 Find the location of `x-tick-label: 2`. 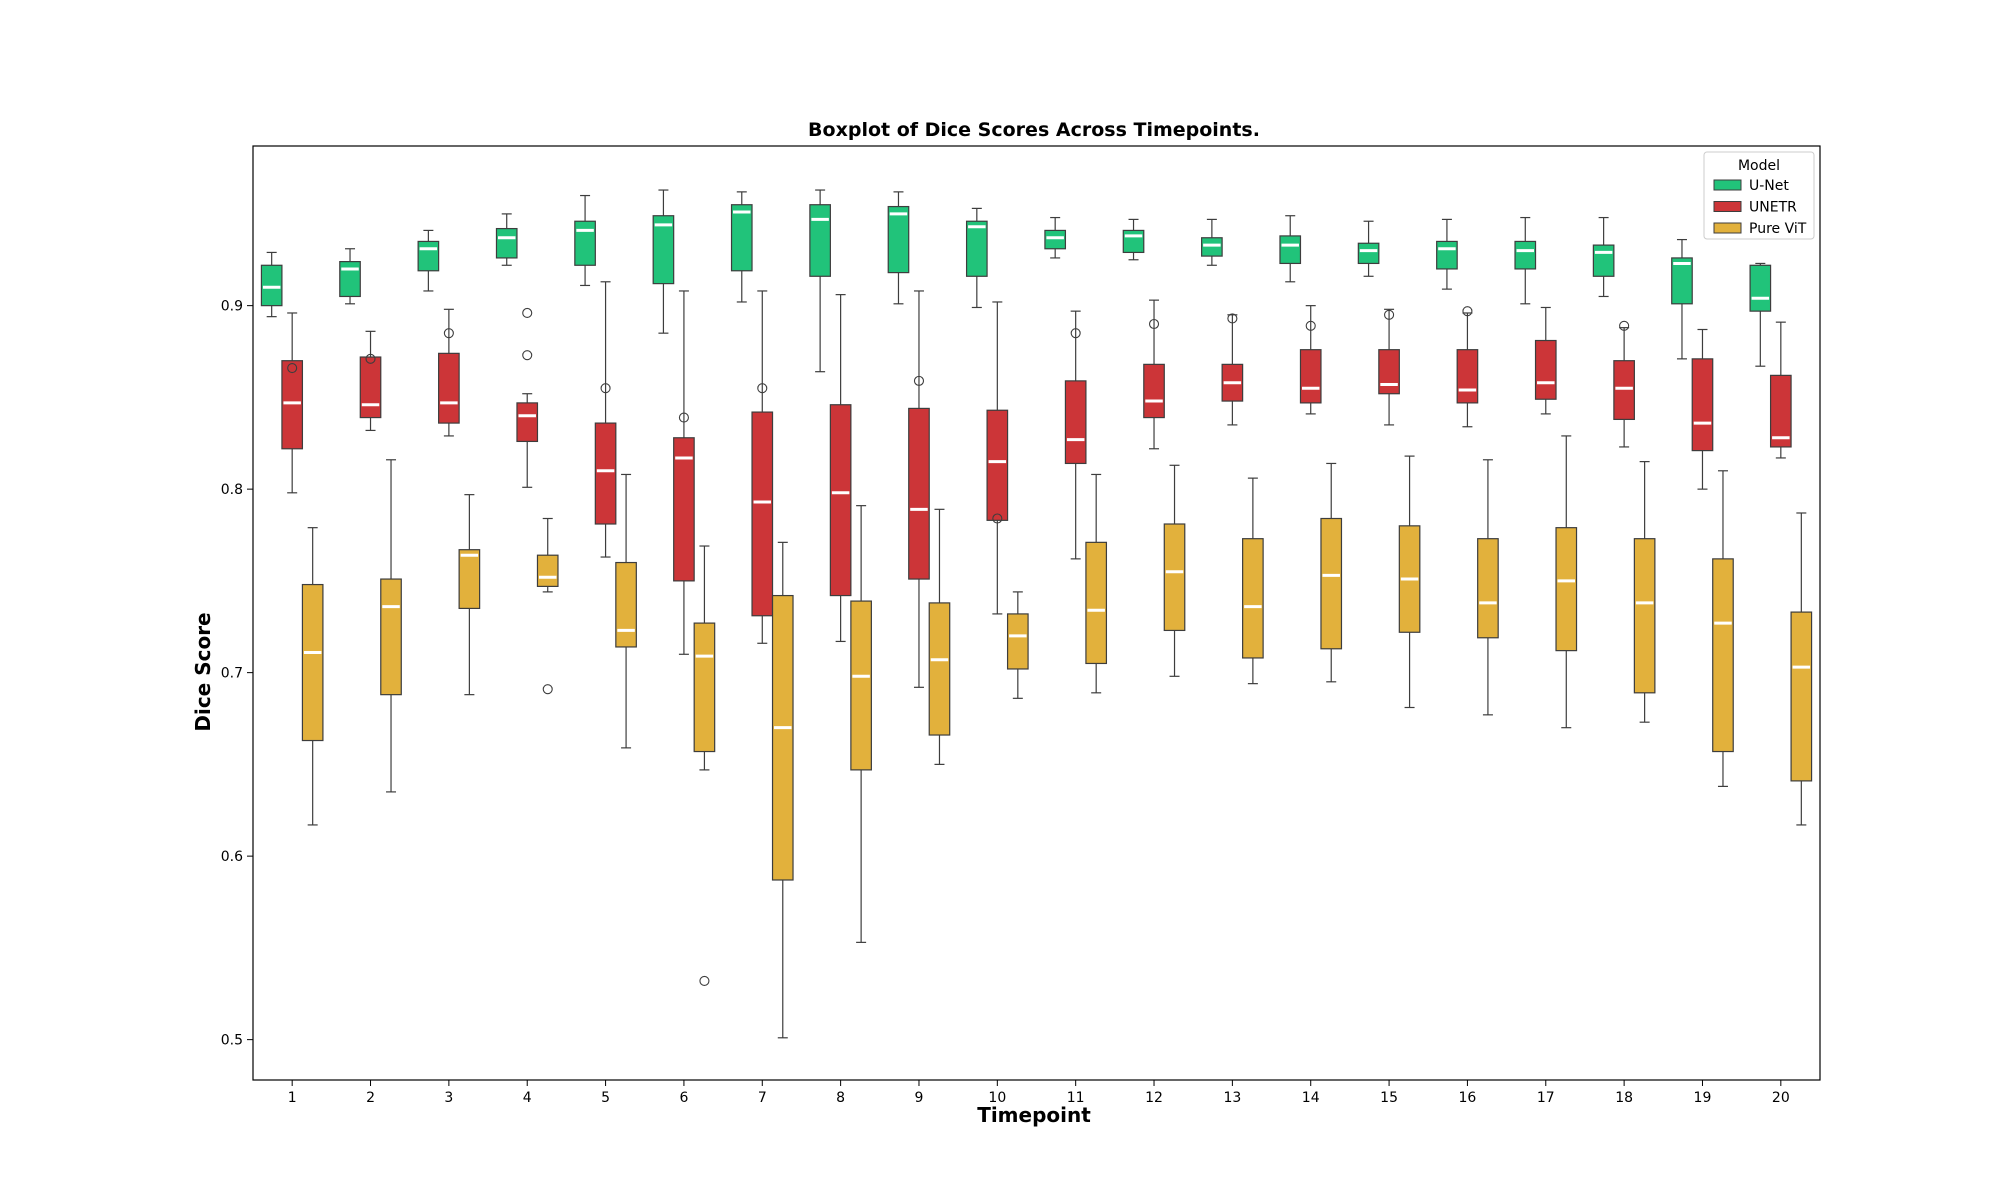

x-tick-label: 2 is located at coordinates (370, 1098).